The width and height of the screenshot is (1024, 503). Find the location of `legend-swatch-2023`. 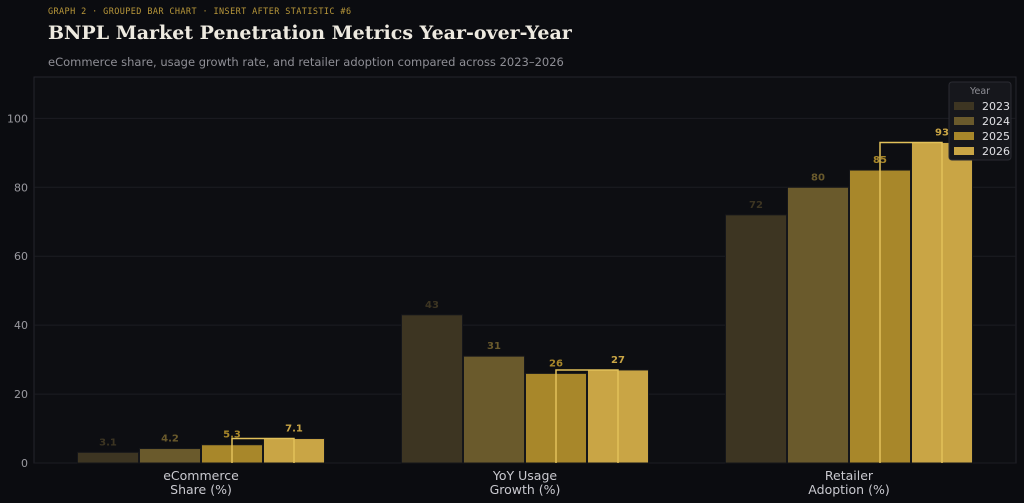

legend-swatch-2023 is located at coordinates (964, 106).